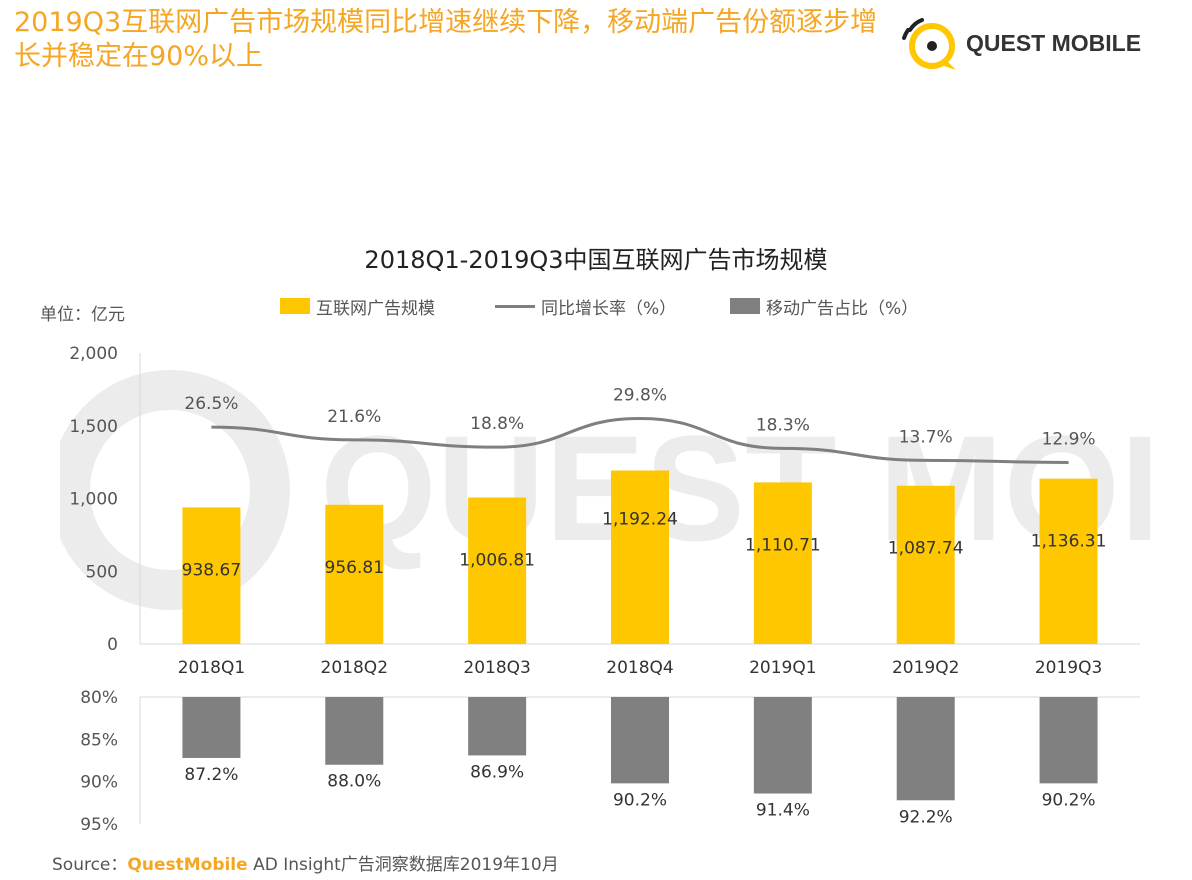 This screenshot has width=1192, height=880. What do you see at coordinates (211, 775) in the screenshot?
I see `mobile-share-data-label: 87.2%` at bounding box center [211, 775].